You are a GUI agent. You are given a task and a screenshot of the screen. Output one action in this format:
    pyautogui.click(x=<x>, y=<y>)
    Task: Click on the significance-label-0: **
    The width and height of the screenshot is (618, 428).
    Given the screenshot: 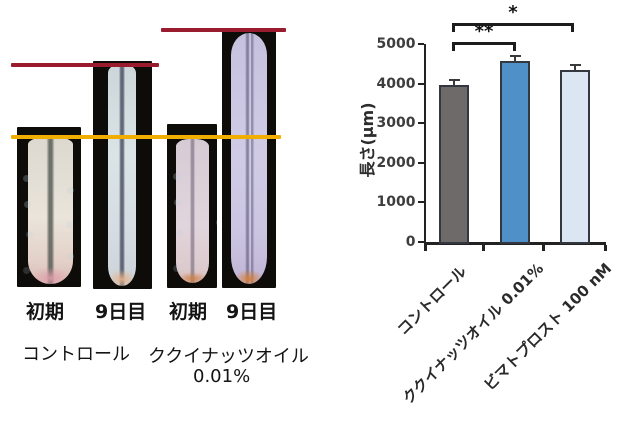 What is the action you would take?
    pyautogui.click(x=484, y=31)
    